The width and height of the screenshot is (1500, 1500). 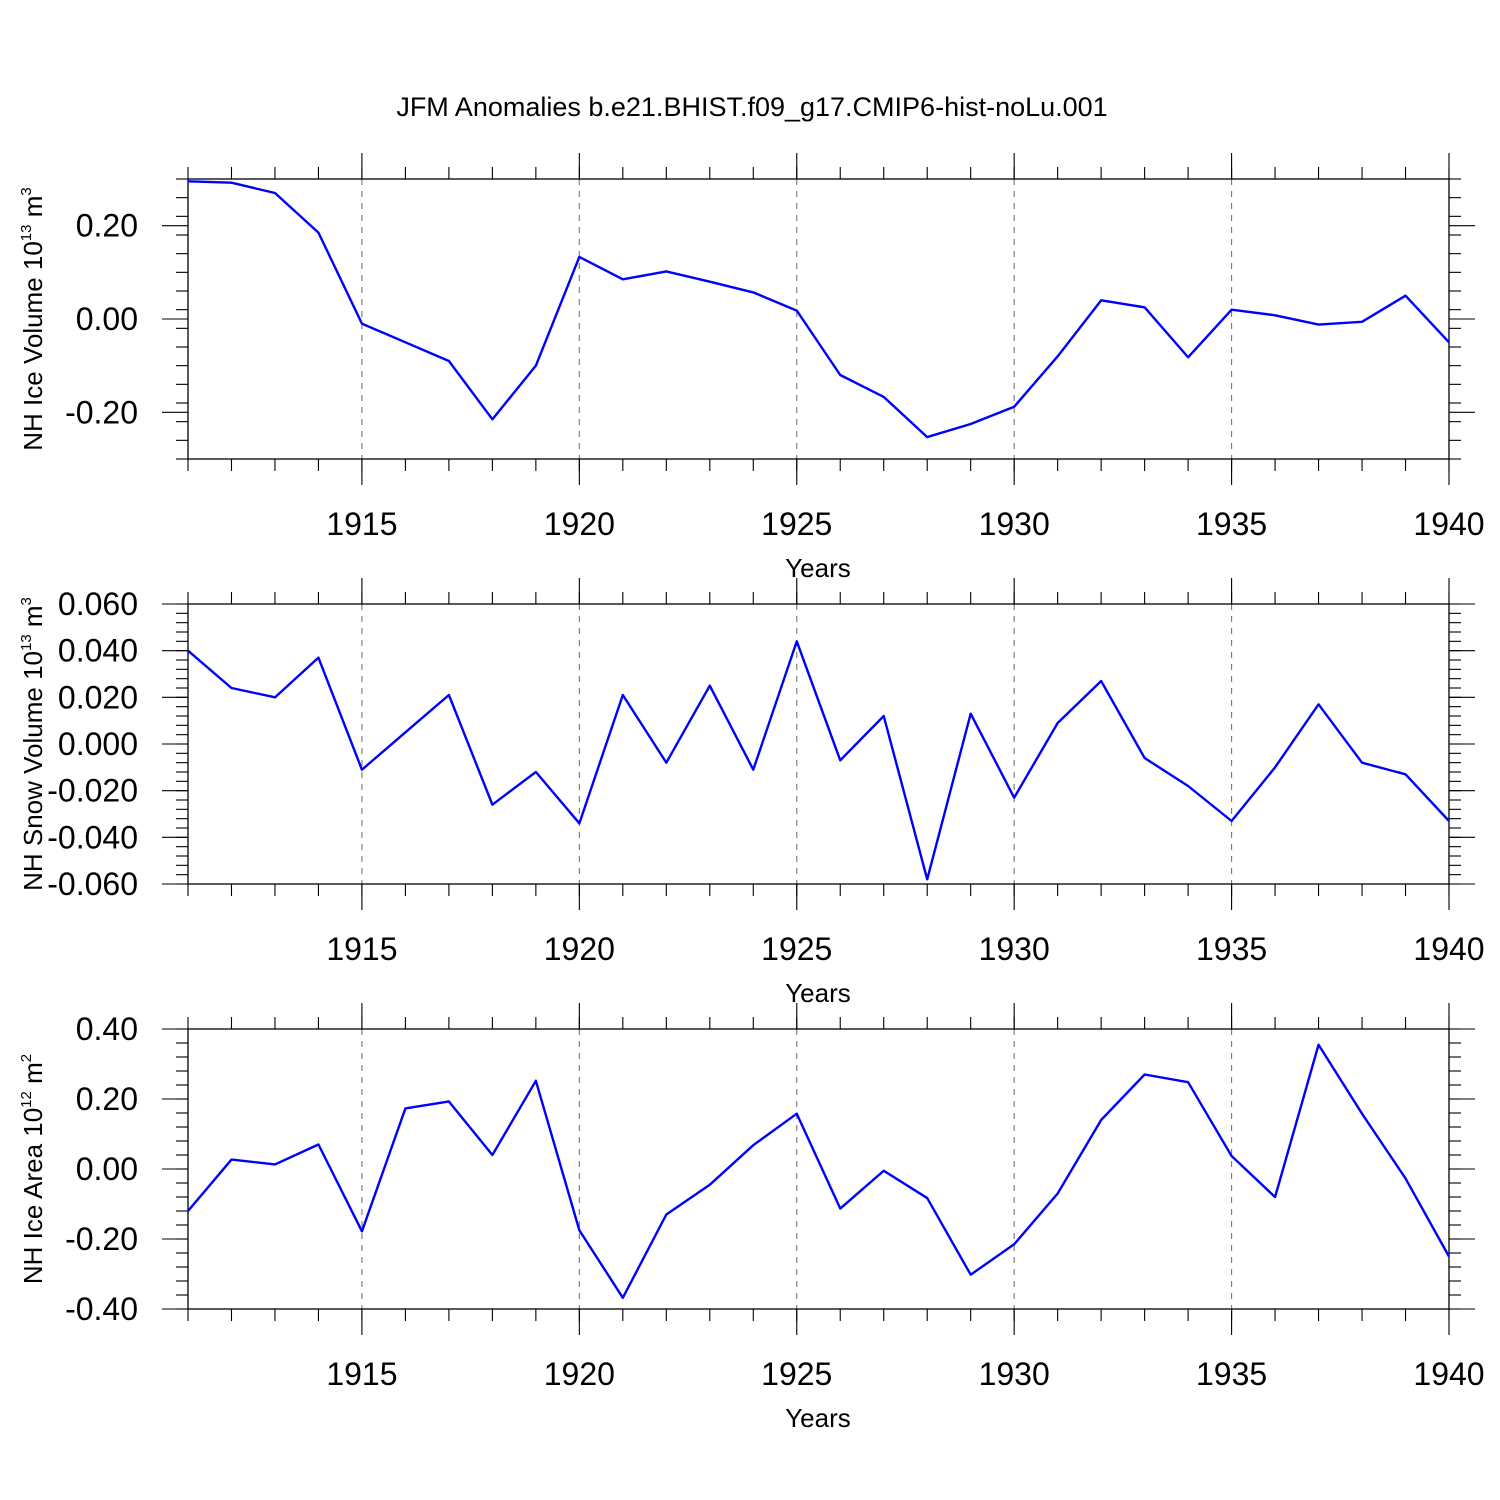 I want to click on y-axis-label-exponent: 12, so click(x=26, y=1099).